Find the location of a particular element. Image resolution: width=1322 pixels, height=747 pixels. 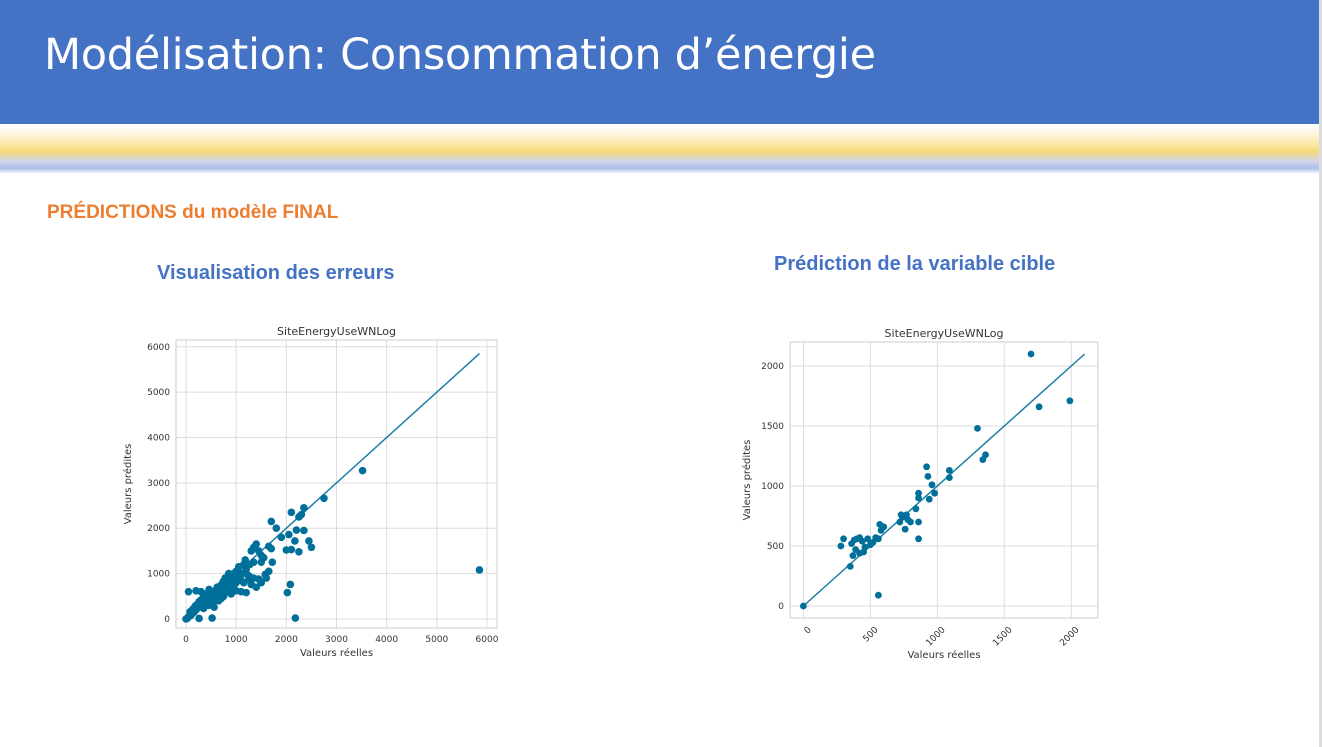

chart-heading-errors: Visualisation des erreurs is located at coordinates (276, 273).